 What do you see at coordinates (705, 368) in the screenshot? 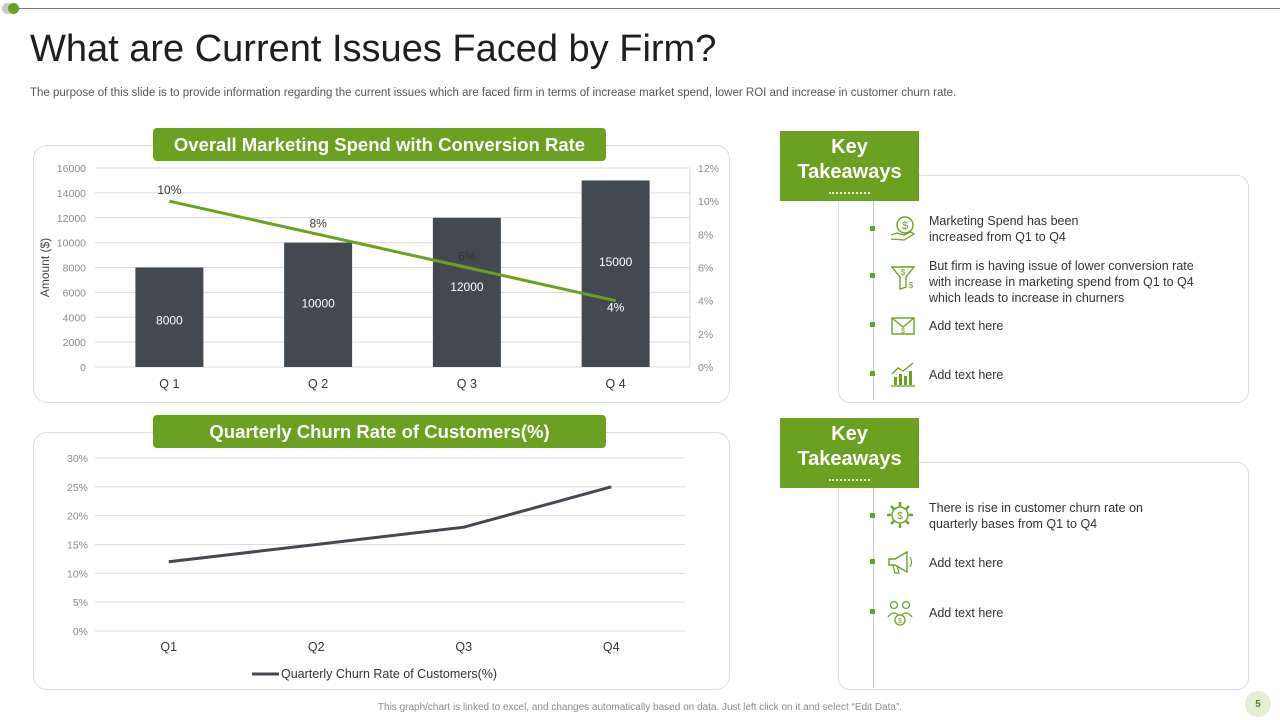
I see `y2-tick-label: 0%` at bounding box center [705, 368].